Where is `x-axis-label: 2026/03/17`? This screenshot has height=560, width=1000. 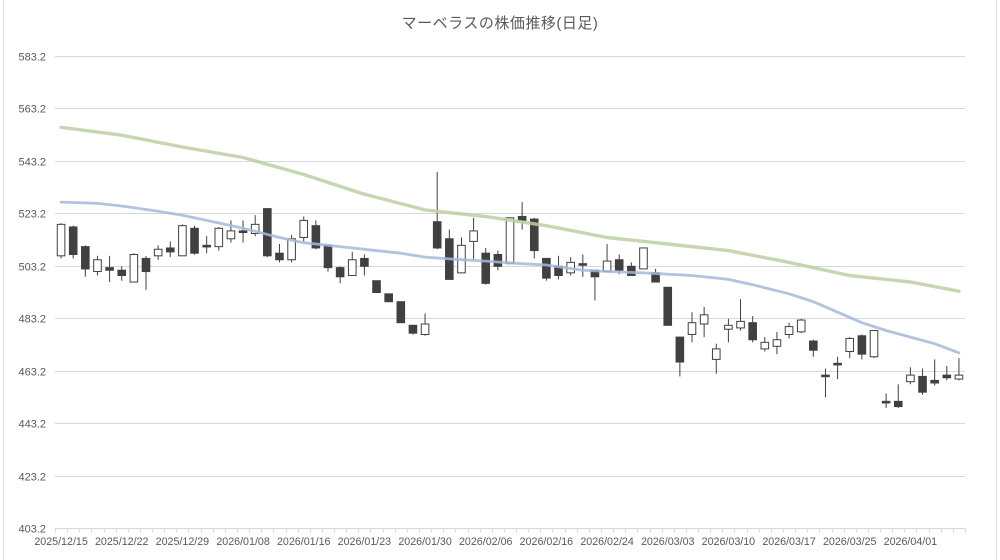 x-axis-label: 2026/03/17 is located at coordinates (789, 542).